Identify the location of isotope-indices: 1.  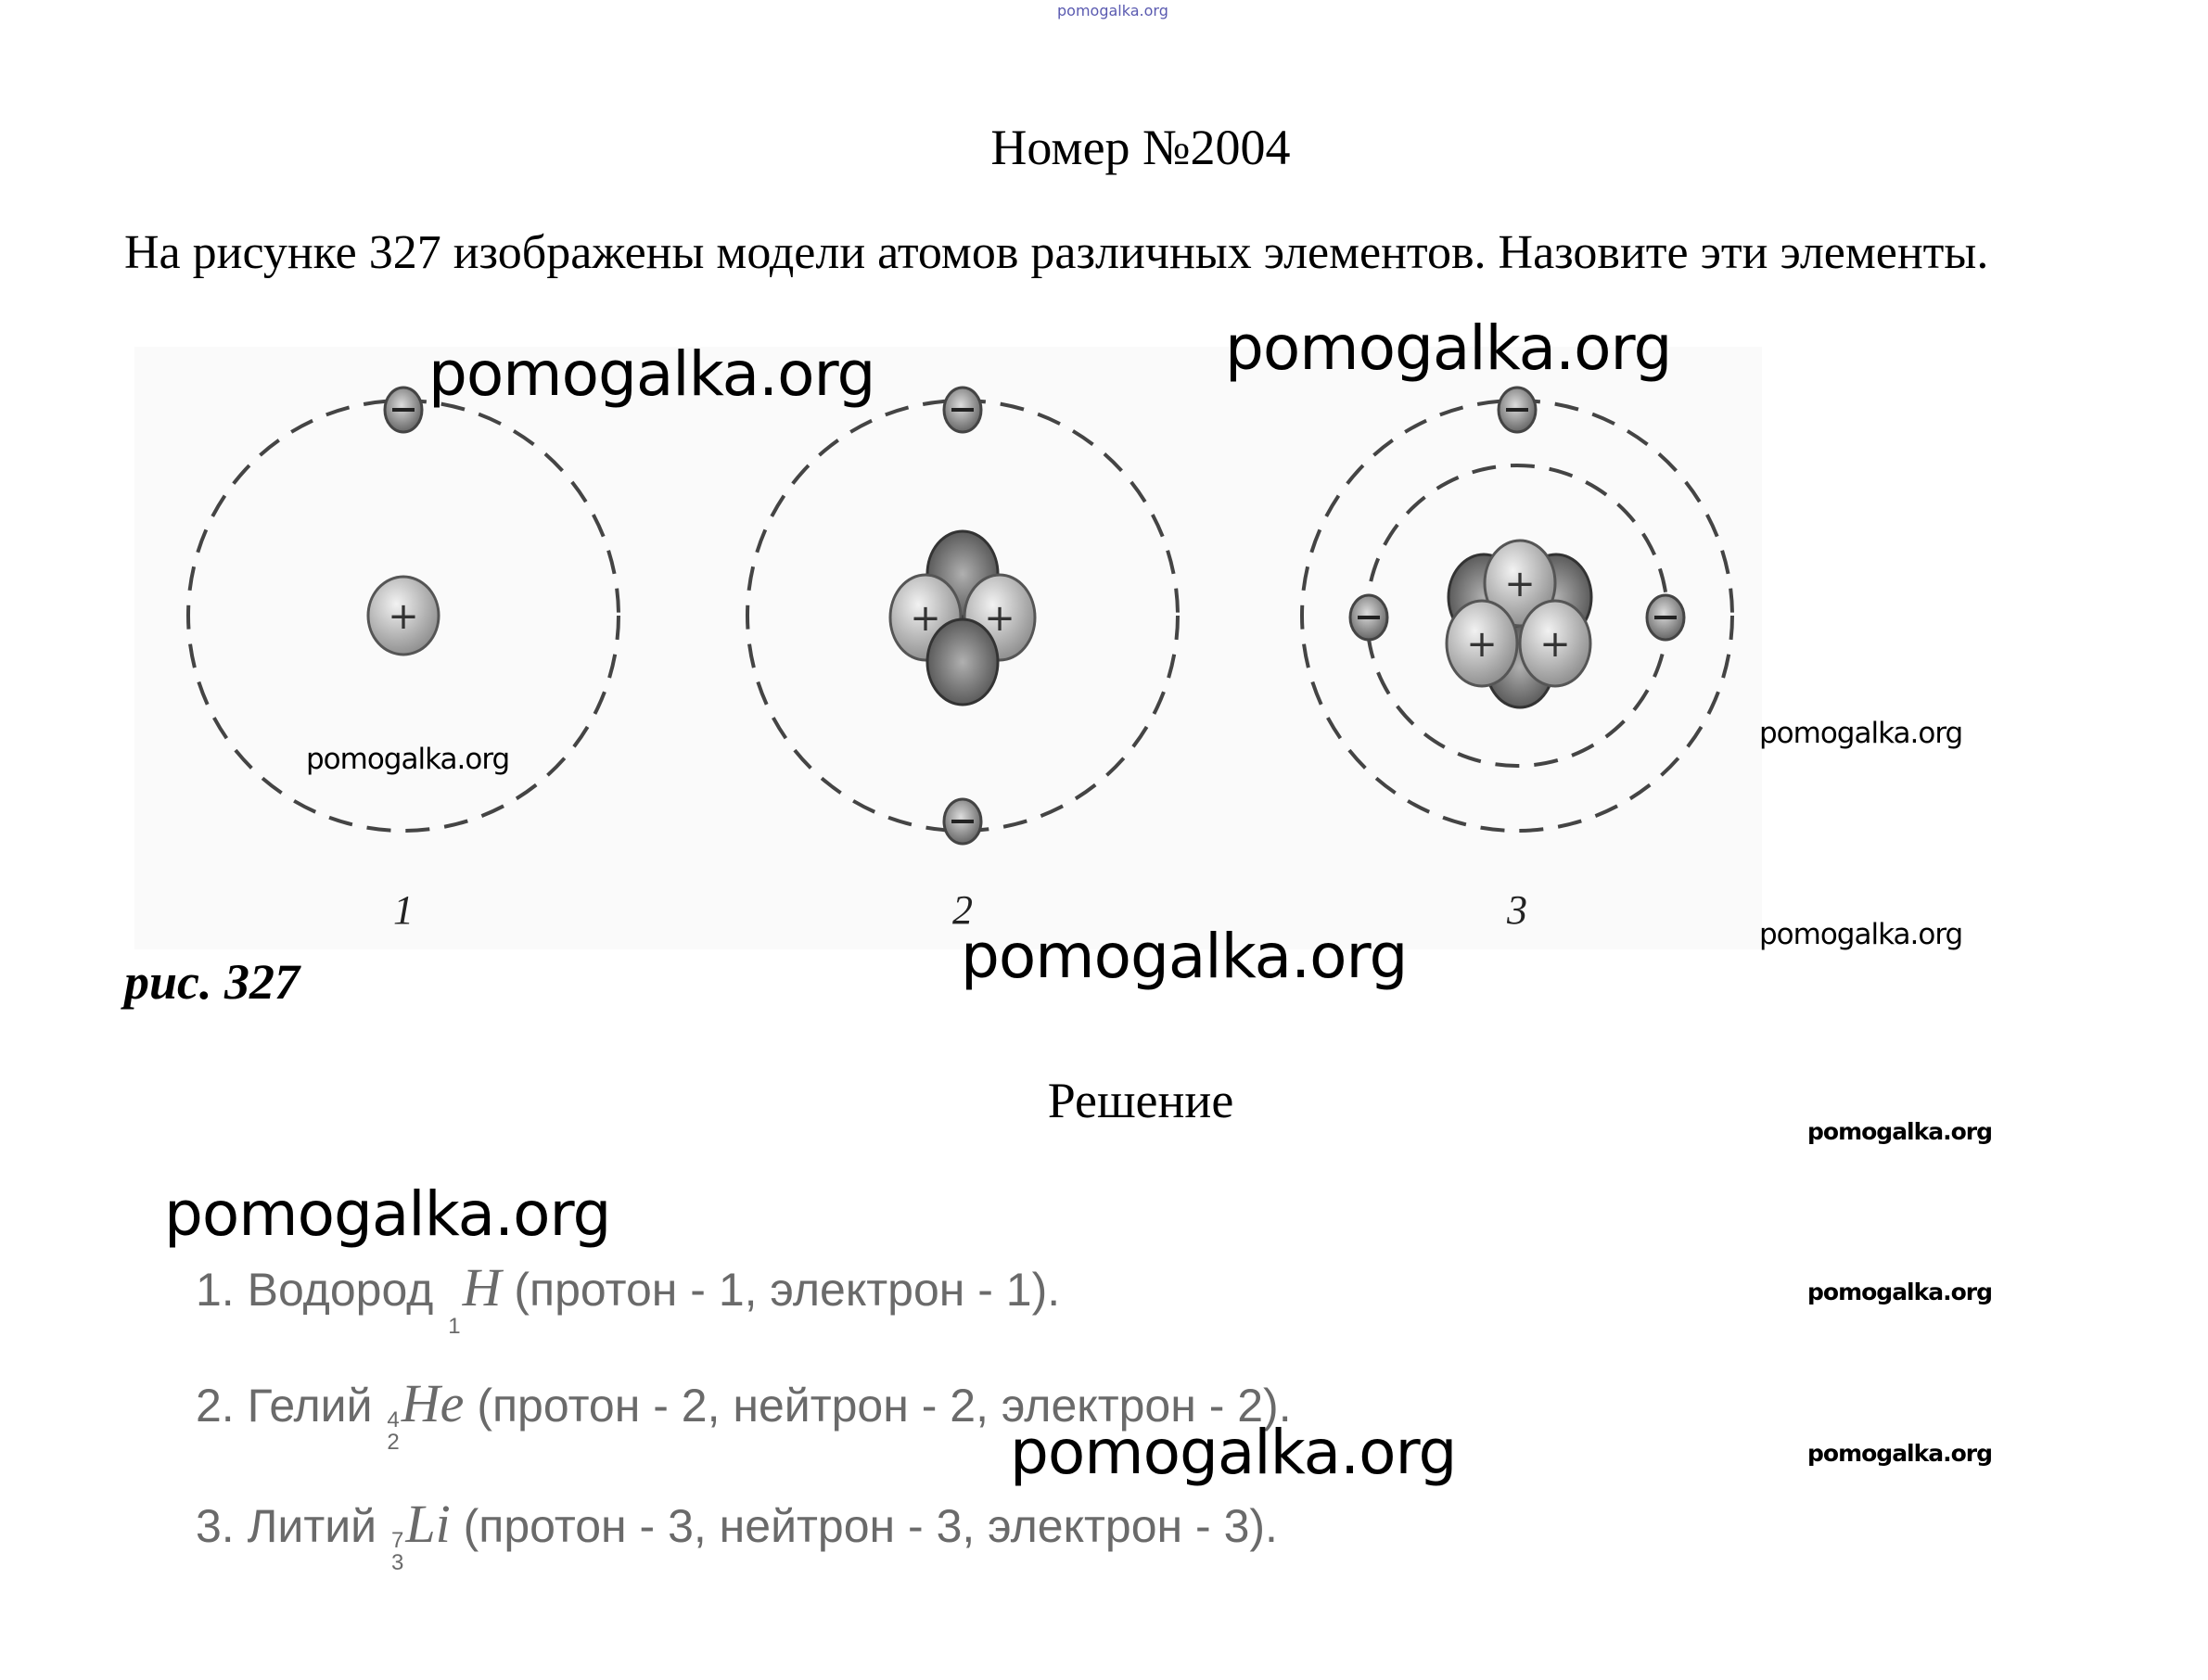
(455, 1326).